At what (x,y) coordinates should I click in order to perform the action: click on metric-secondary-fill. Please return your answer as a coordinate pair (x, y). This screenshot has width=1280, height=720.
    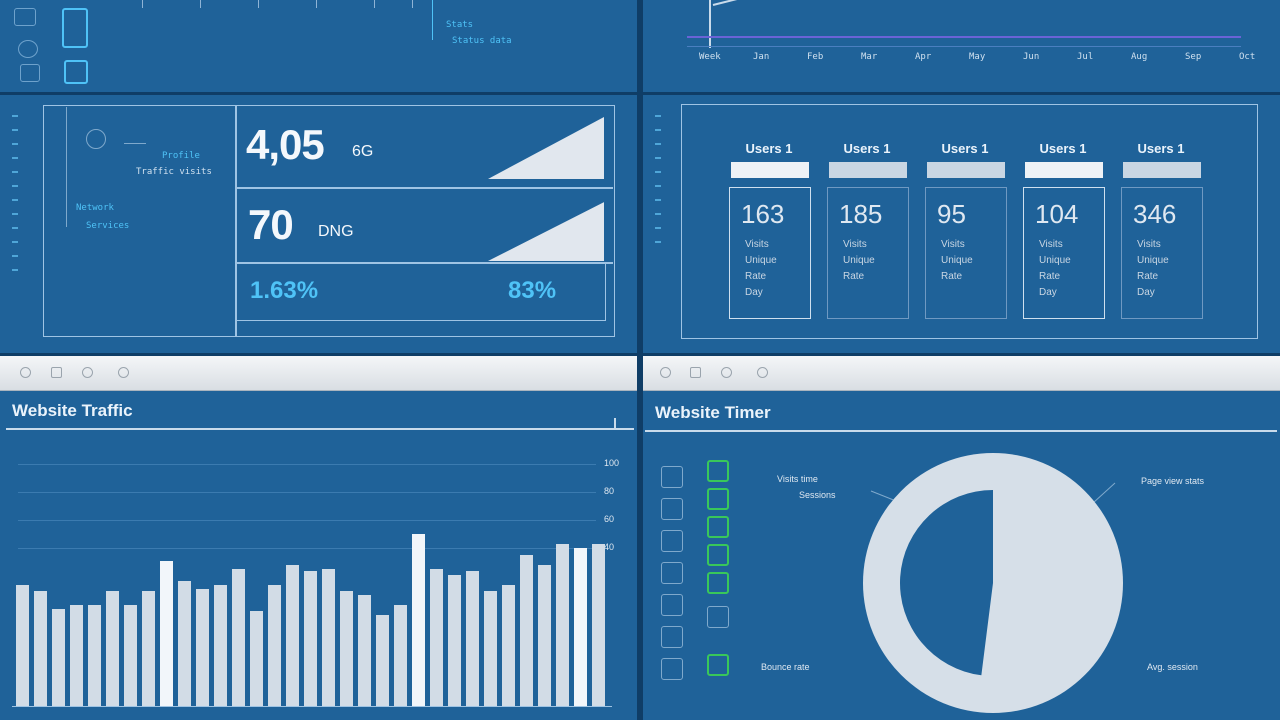
    Looking at the image, I should click on (546, 231).